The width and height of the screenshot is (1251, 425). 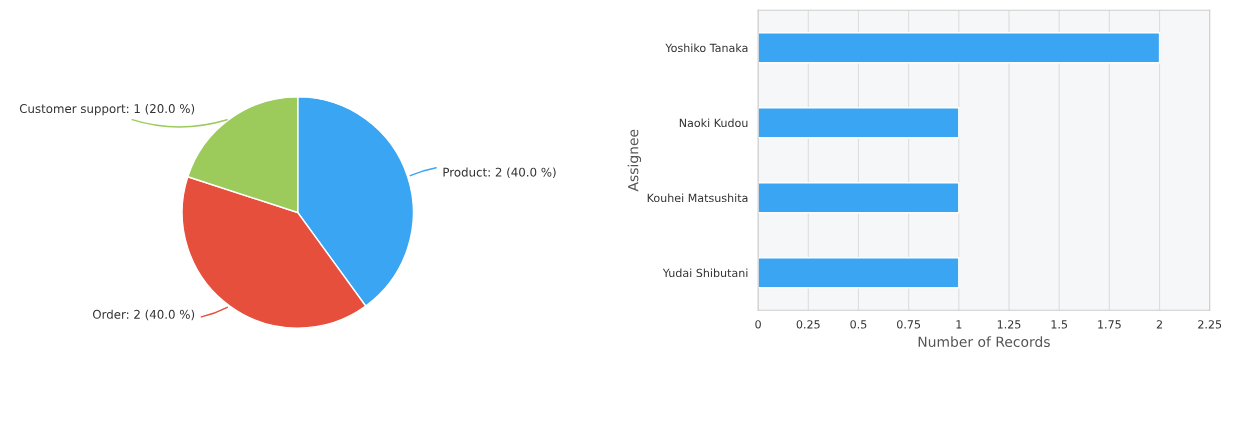 What do you see at coordinates (1059, 324) in the screenshot?
I see `x-tick-label: 1.5` at bounding box center [1059, 324].